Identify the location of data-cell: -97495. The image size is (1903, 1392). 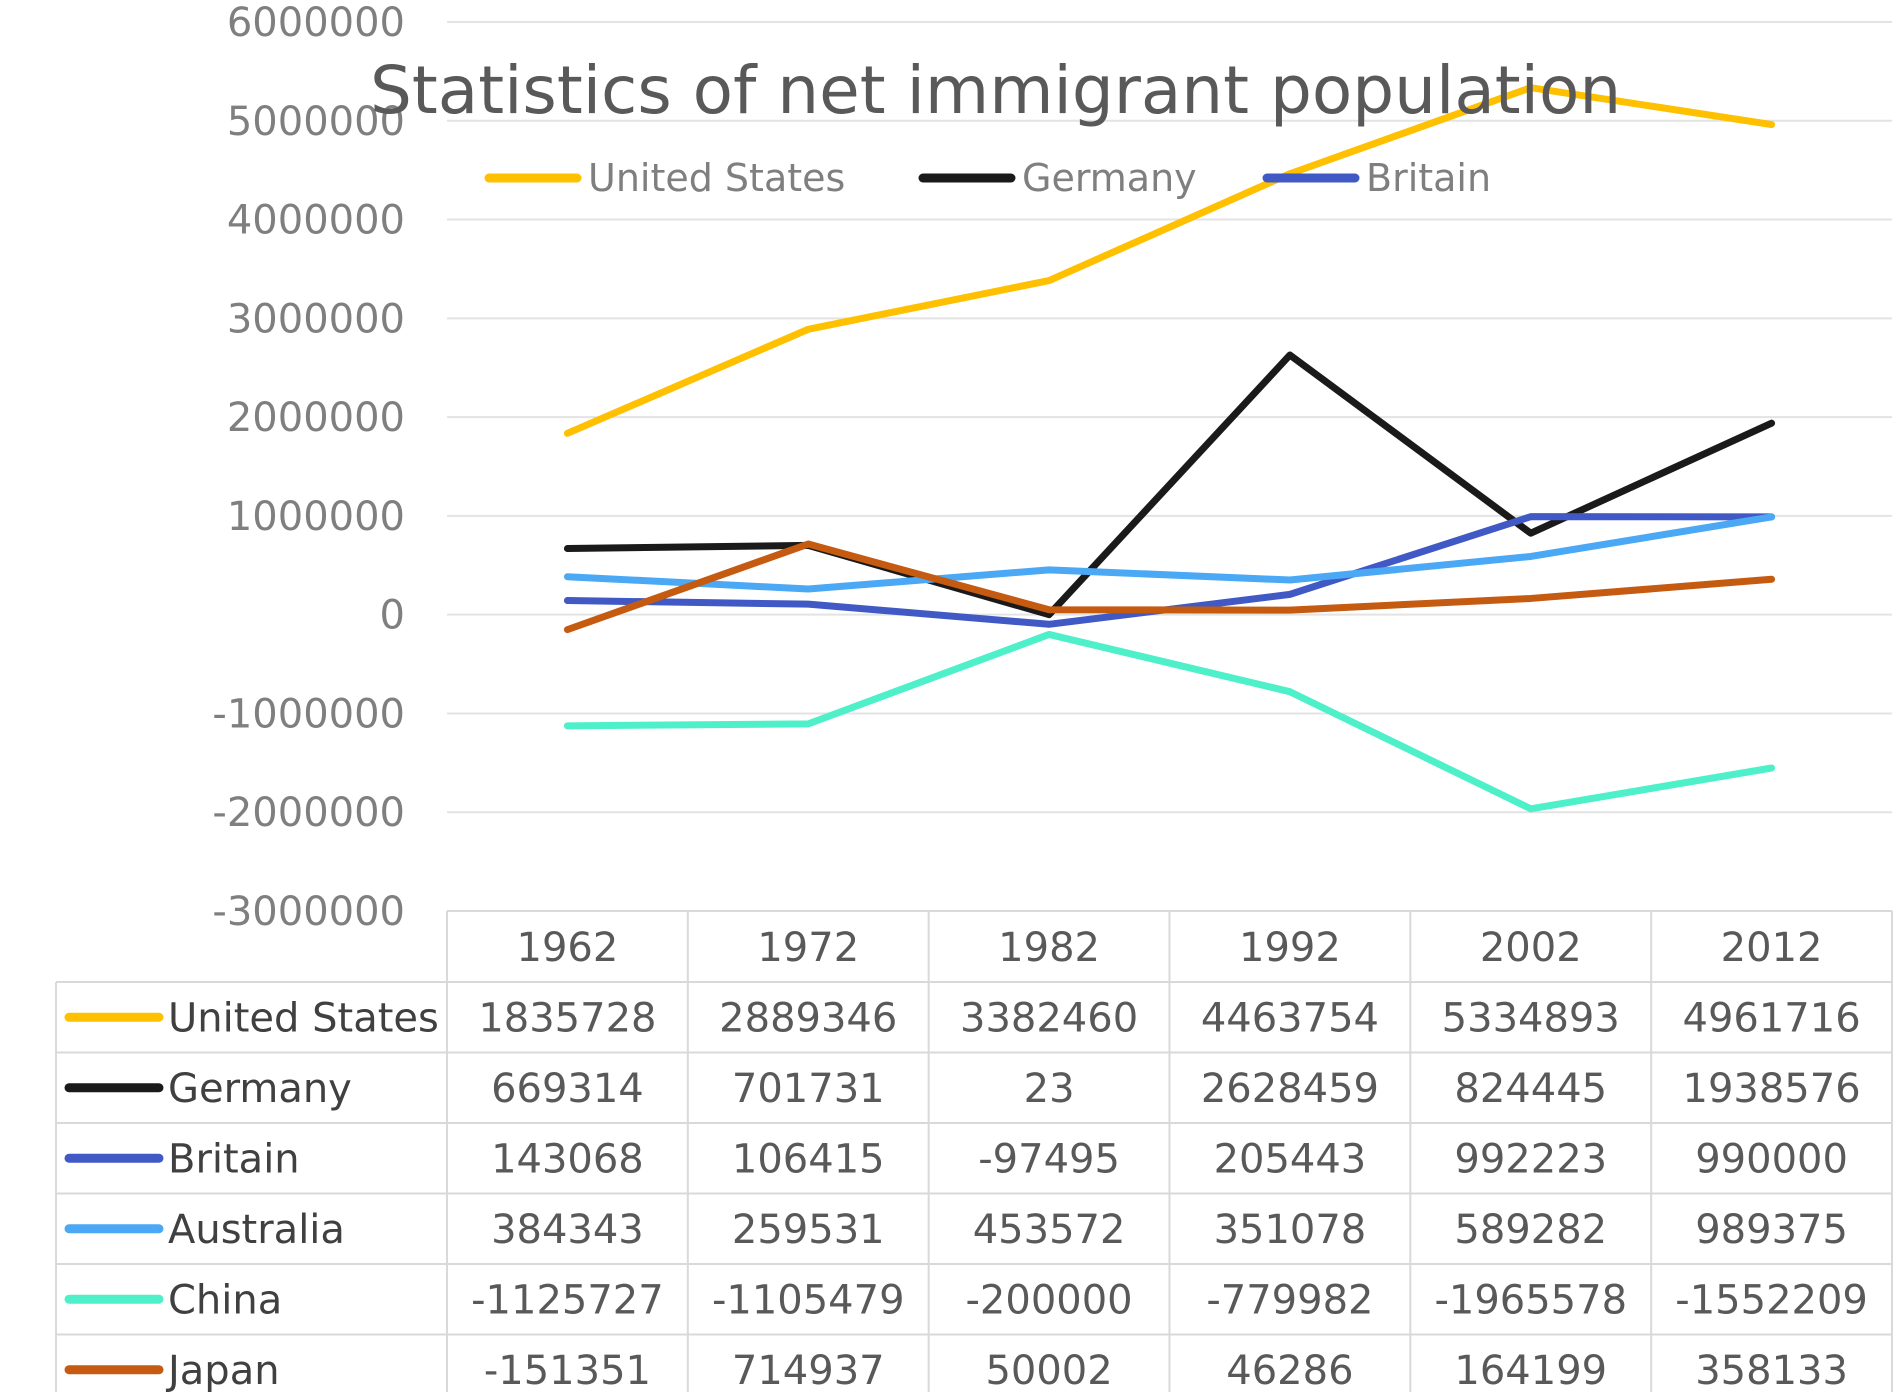
(1049, 1159).